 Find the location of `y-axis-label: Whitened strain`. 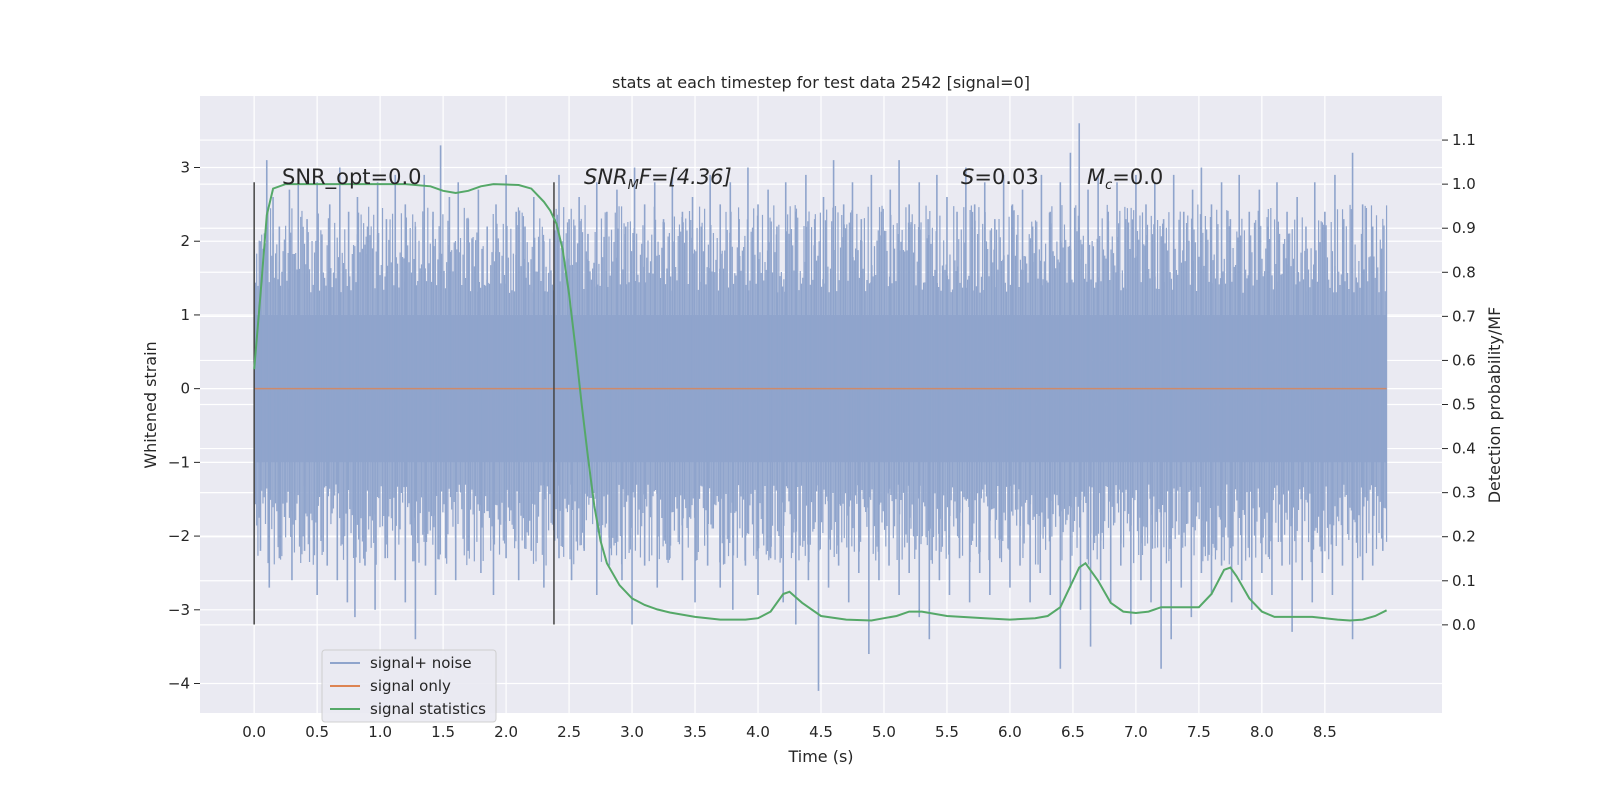

y-axis-label: Whitened strain is located at coordinates (150, 404).